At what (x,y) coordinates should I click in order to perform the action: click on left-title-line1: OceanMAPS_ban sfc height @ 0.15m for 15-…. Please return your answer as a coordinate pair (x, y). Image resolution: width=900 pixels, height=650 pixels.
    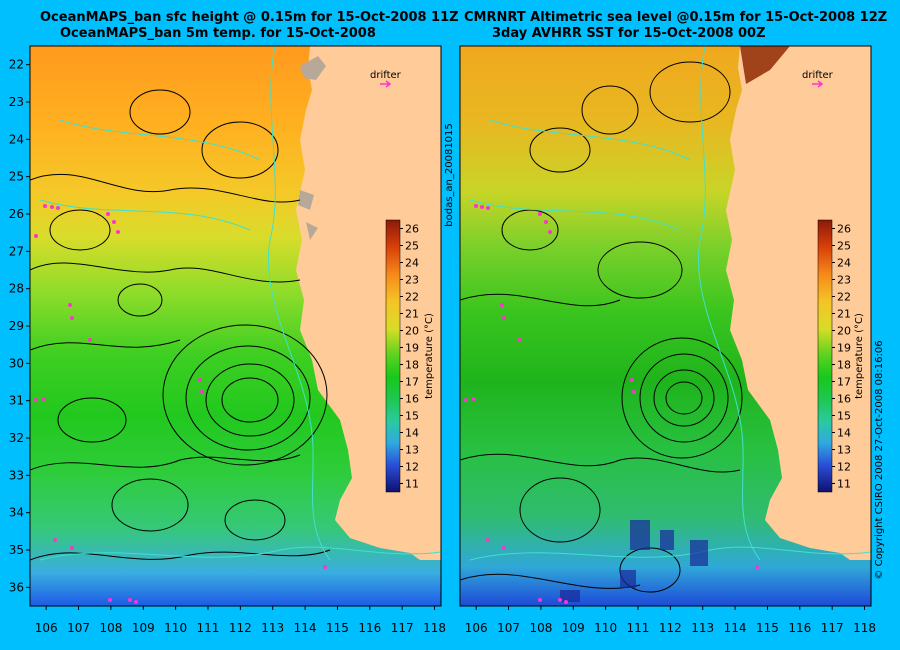
    Looking at the image, I should click on (249, 17).